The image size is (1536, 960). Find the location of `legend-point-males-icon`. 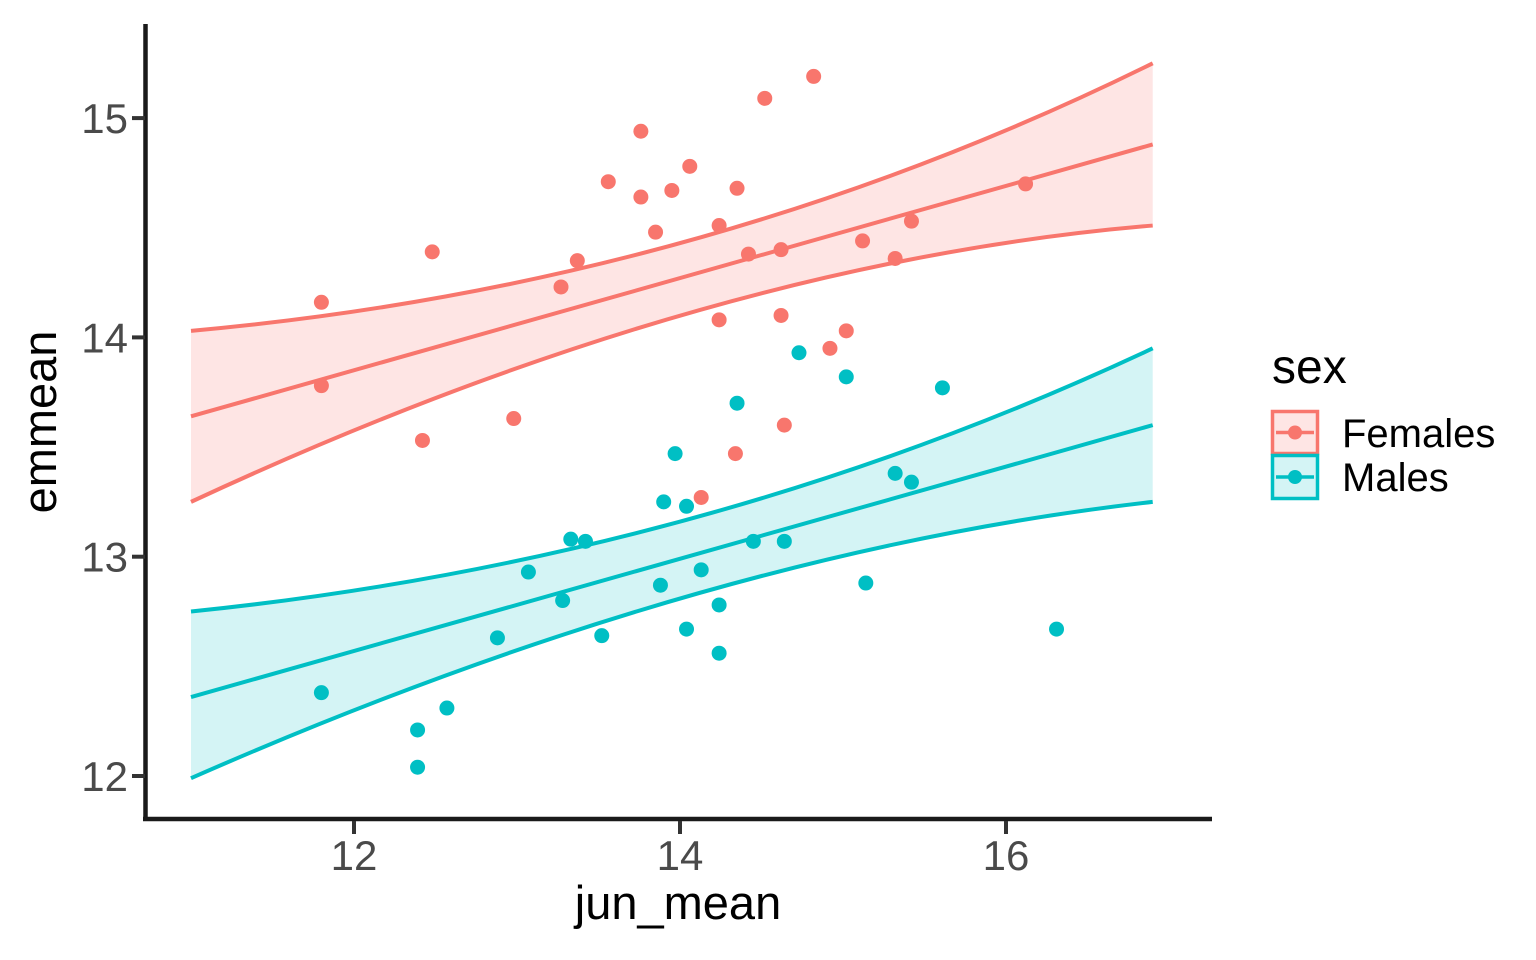

legend-point-males-icon is located at coordinates (1295, 477).